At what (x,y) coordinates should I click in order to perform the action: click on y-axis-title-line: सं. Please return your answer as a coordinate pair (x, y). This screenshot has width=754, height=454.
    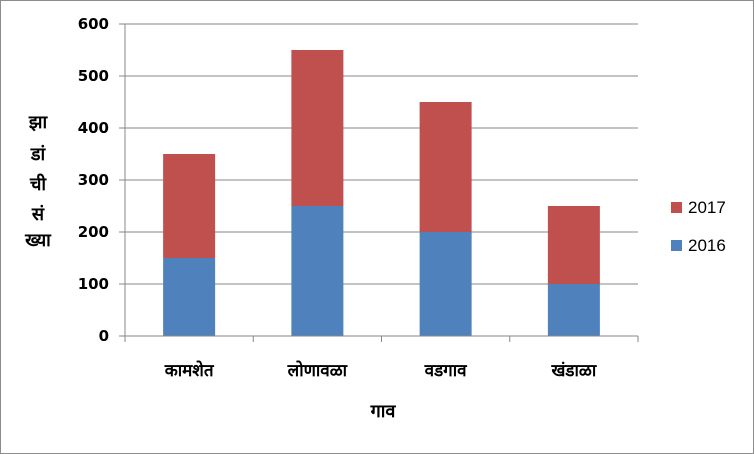
    Looking at the image, I should click on (38, 214).